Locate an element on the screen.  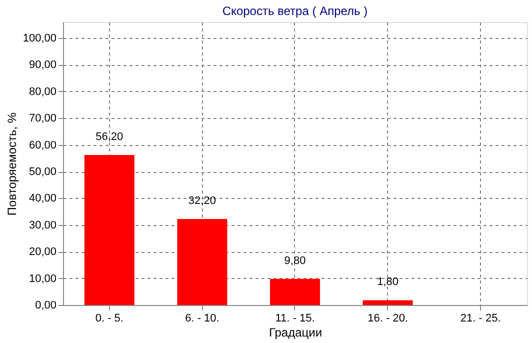
y-tick-label: 70,00 is located at coordinates (42, 118).